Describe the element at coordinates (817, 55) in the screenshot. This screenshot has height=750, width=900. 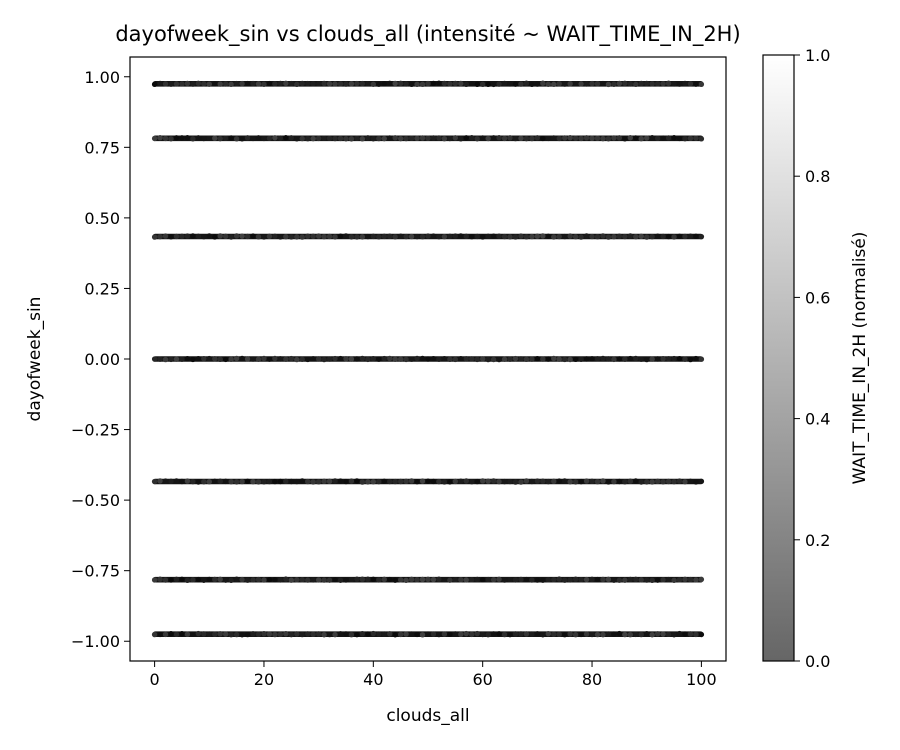
I see `colorbar-tick-label: 1.0` at that location.